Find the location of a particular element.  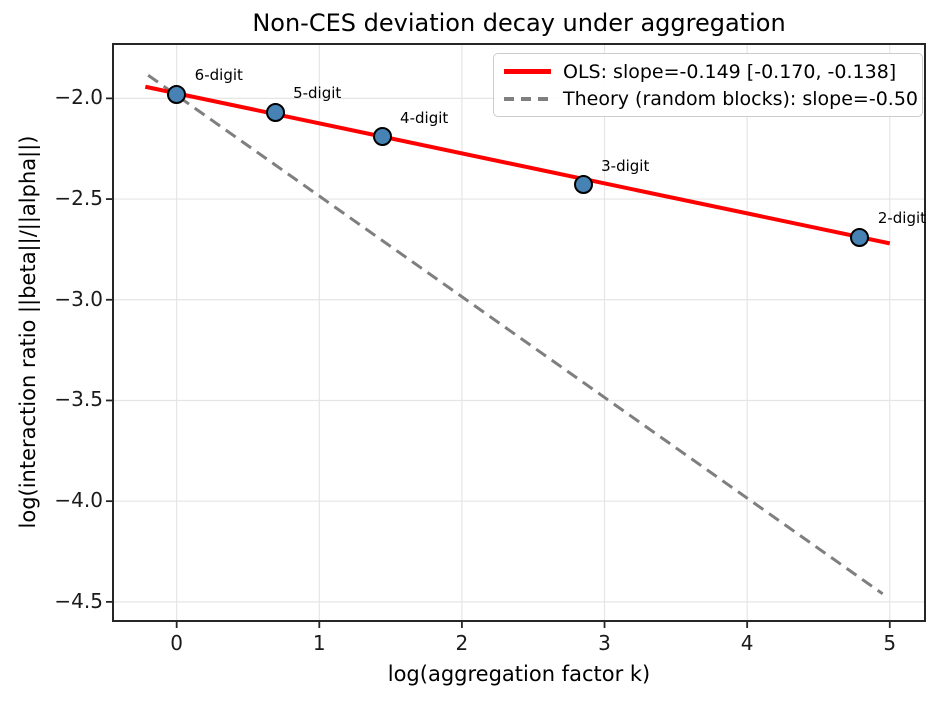

point-annotation: 3-digit is located at coordinates (625, 165).